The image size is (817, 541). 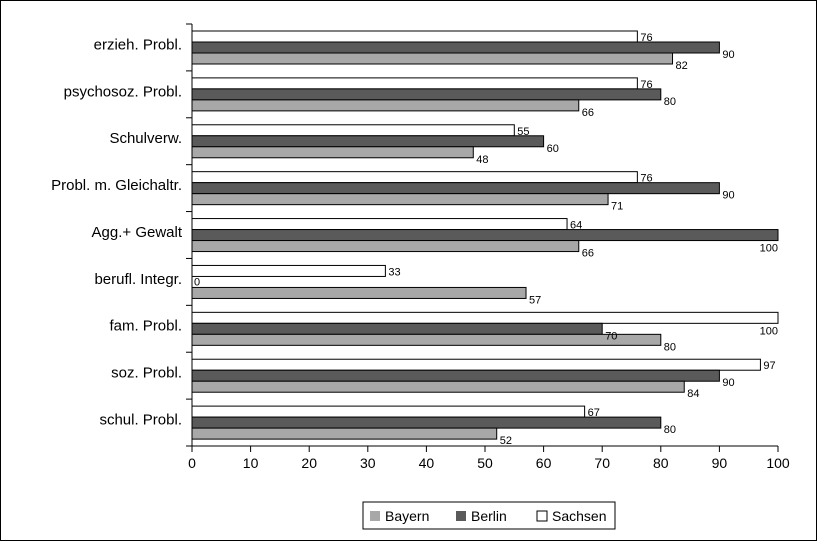 I want to click on x-tick-label-20: 20, so click(x=309, y=463).